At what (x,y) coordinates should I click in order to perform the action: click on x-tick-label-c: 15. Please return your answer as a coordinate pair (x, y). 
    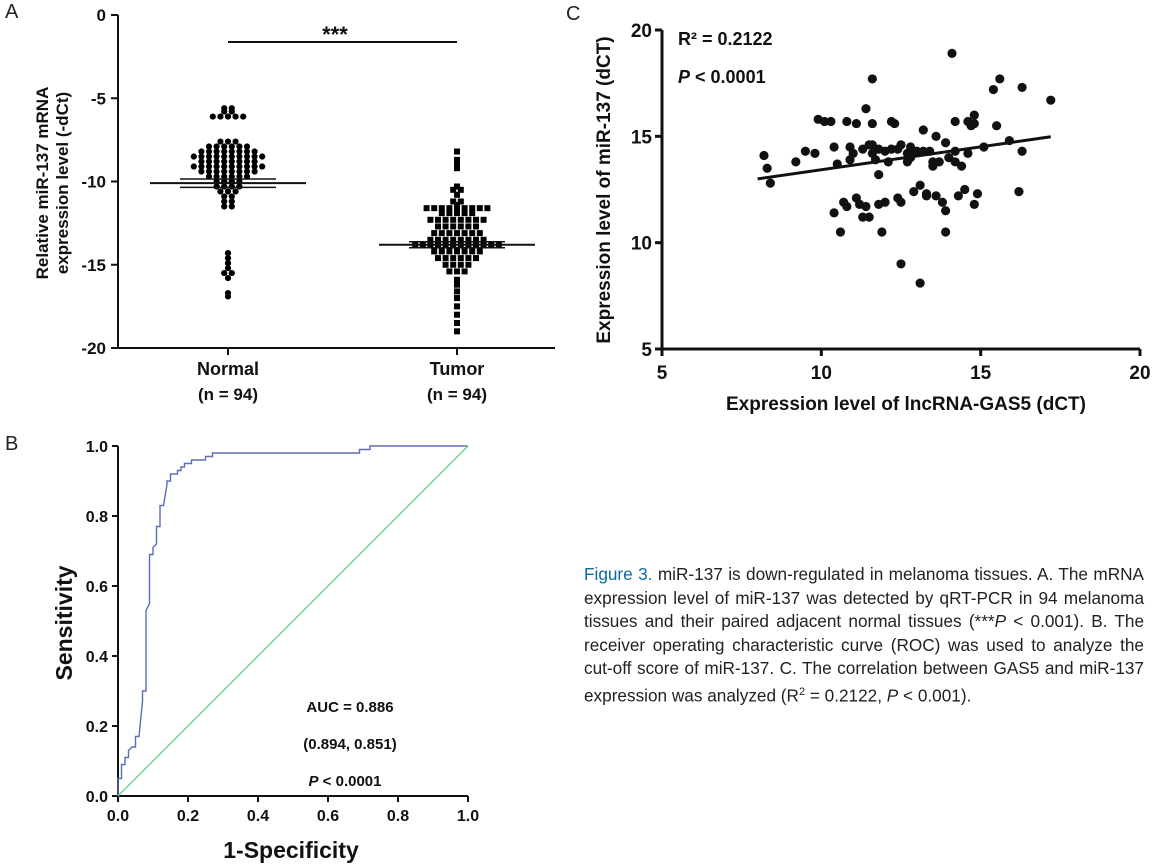
    Looking at the image, I should click on (981, 373).